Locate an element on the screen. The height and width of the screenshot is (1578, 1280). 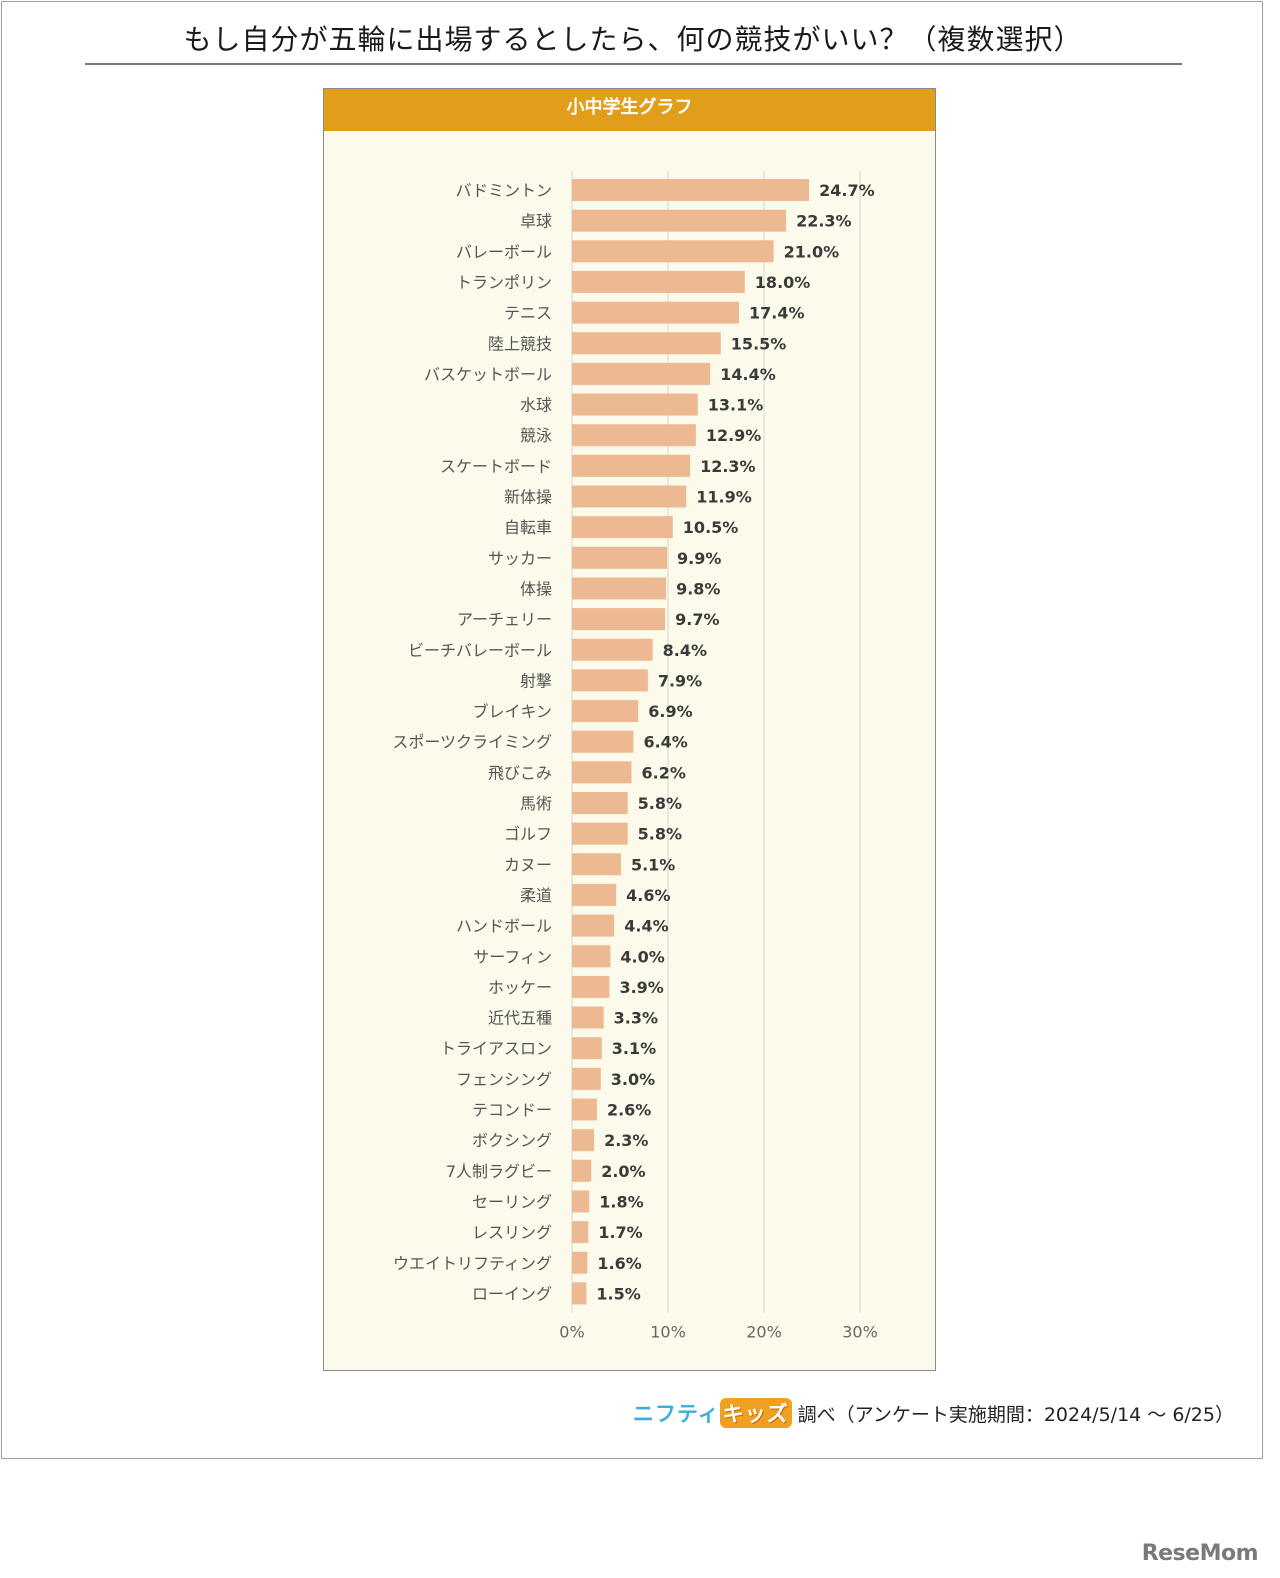
x-tick-label: 30% is located at coordinates (860, 1332).